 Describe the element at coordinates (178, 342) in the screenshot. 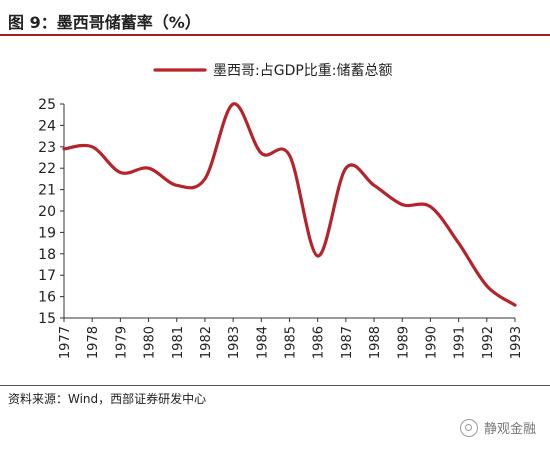

I see `x-tick-label: 1981` at that location.